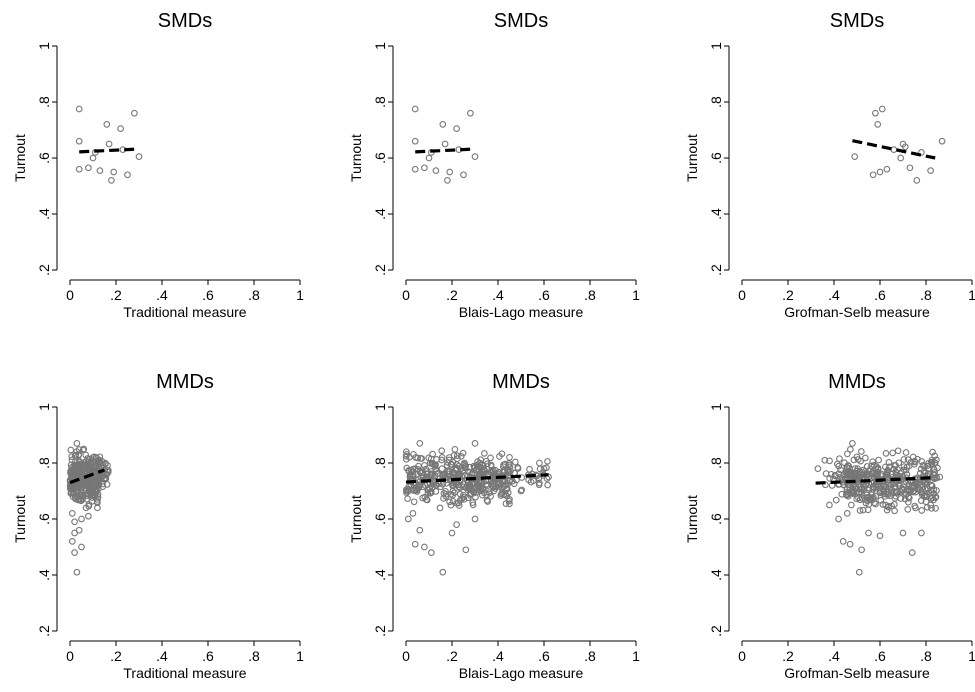  I want to click on x-tick-label: .8, so click(254, 295).